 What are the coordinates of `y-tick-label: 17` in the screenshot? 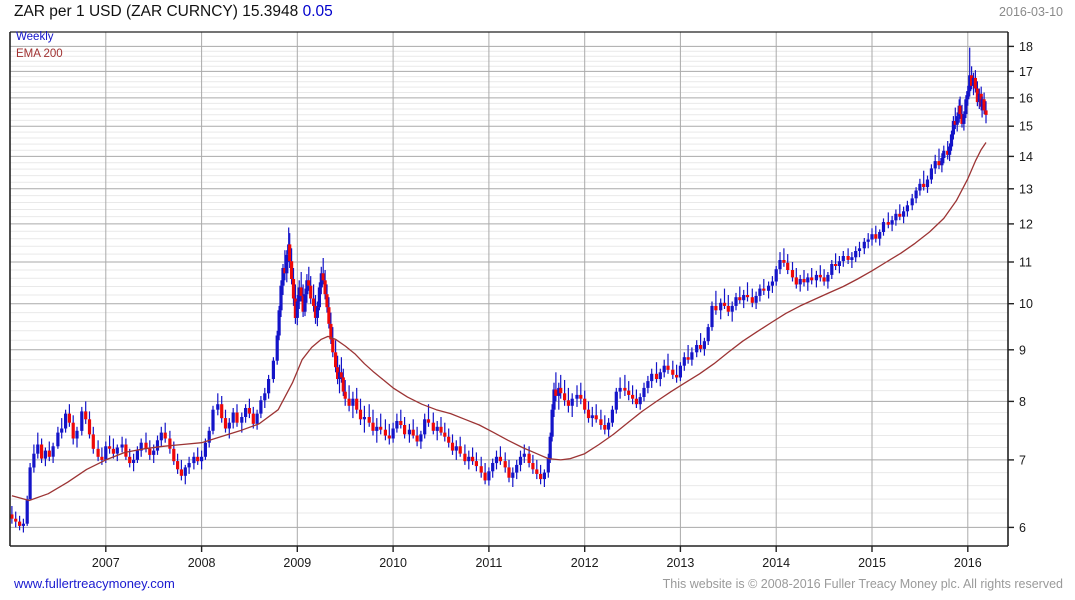 It's located at (1026, 72).